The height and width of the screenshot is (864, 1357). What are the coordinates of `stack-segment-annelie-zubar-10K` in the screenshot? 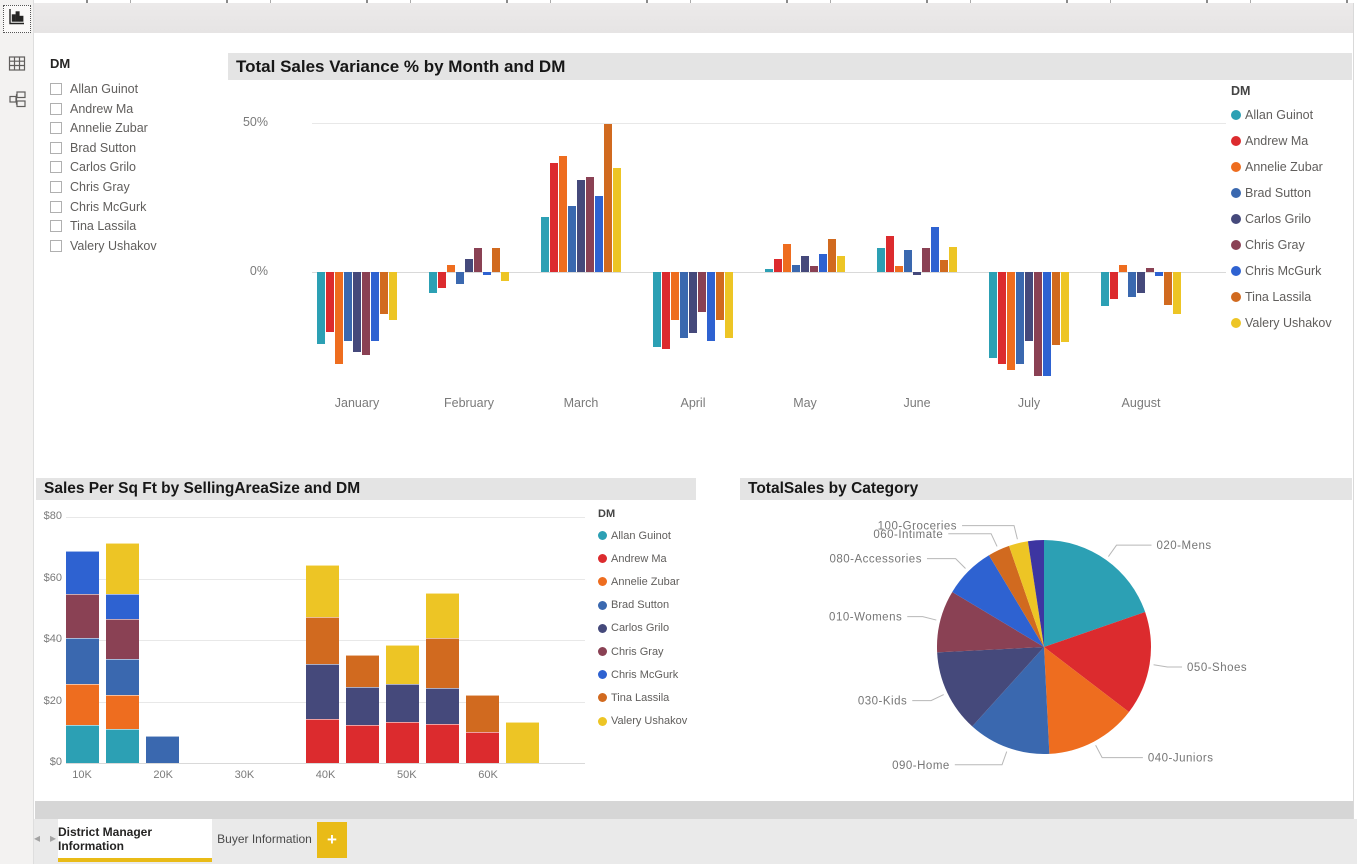 It's located at (82, 704).